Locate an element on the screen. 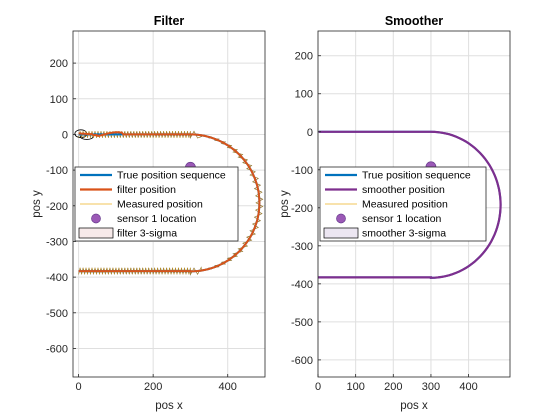  smoother-position-line is located at coordinates (410, 204).